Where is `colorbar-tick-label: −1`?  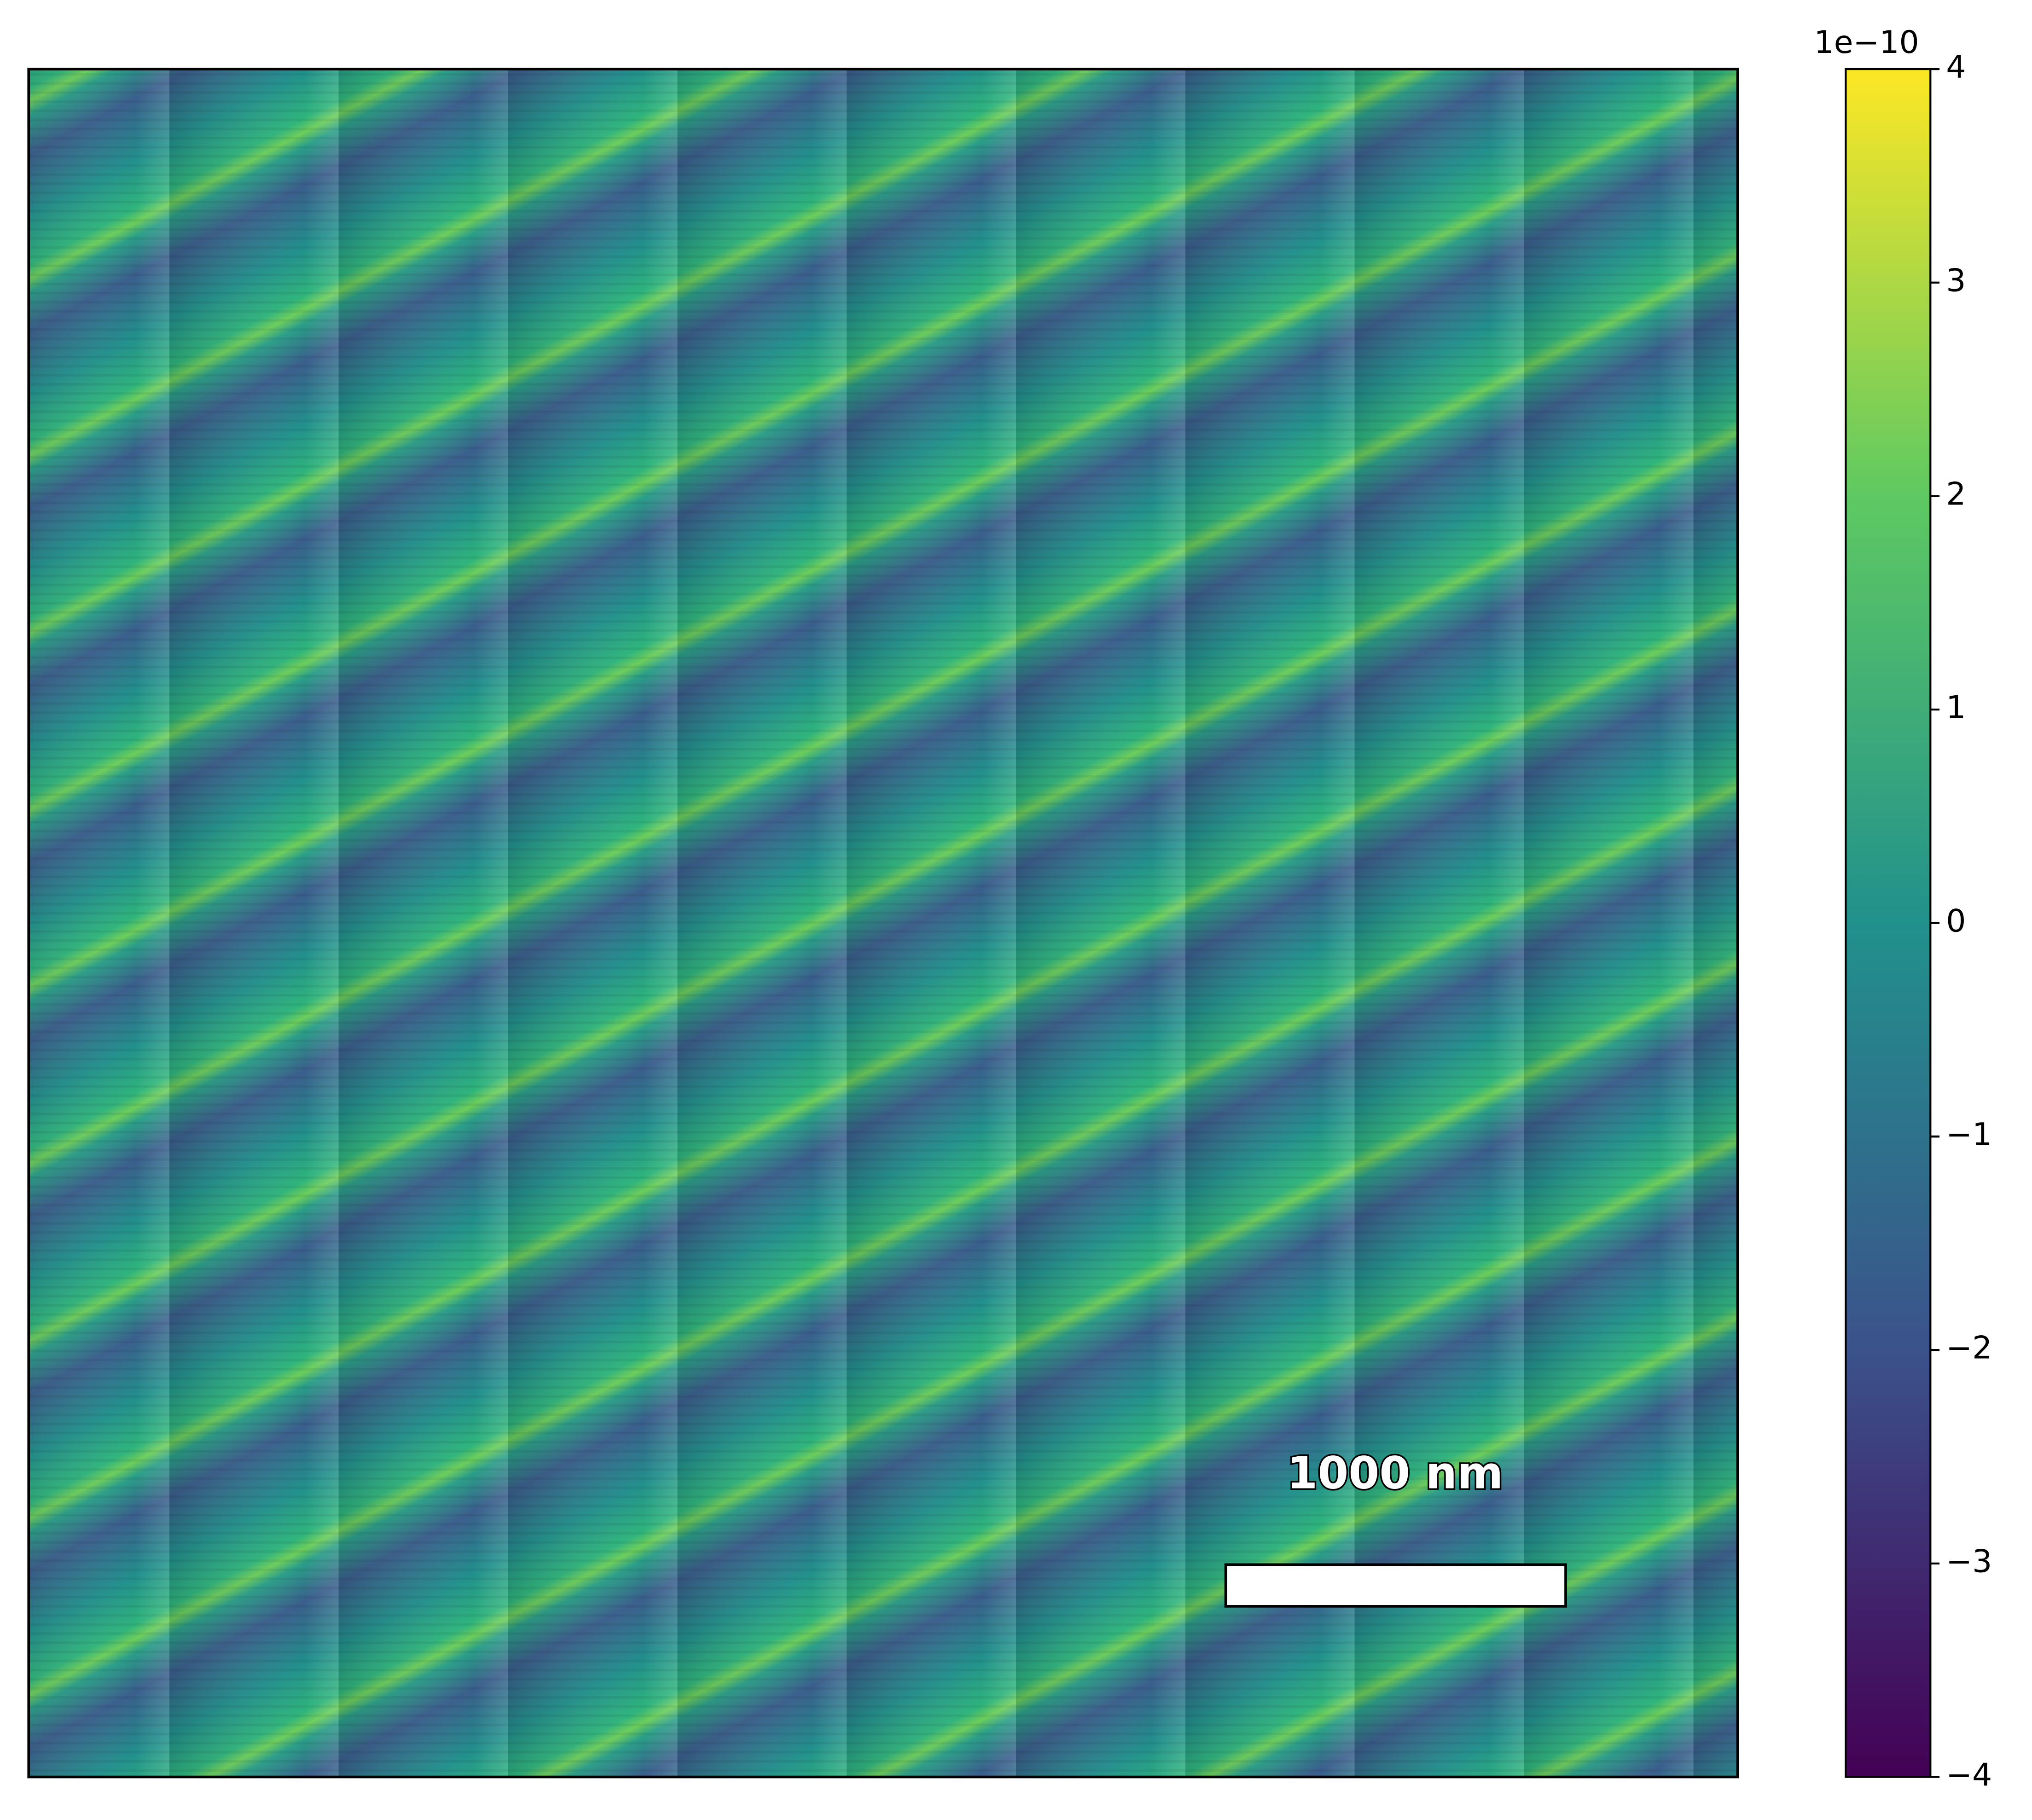 colorbar-tick-label: −1 is located at coordinates (1969, 1134).